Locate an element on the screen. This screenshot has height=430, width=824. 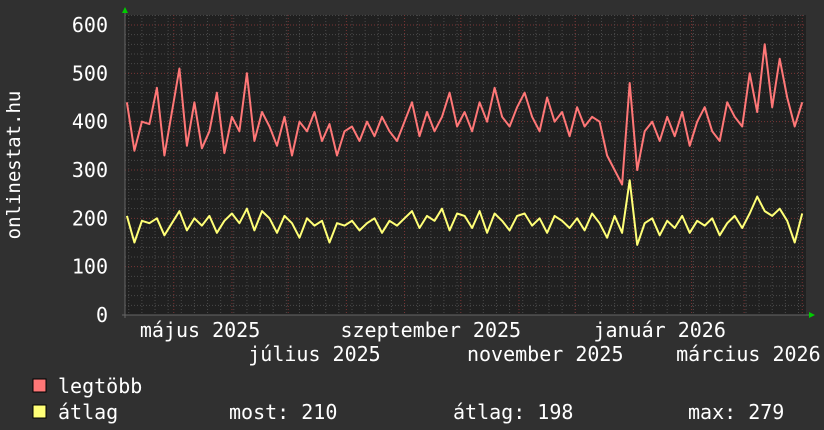
y-tick-label: 200 is located at coordinates (90, 218).